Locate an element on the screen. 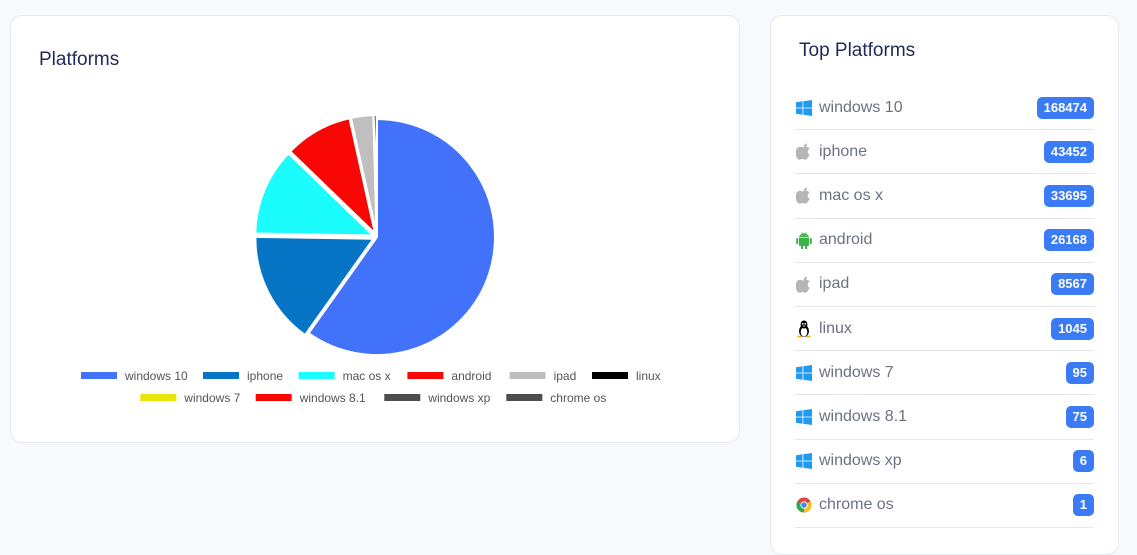 The width and height of the screenshot is (1137, 555). platform-count-badge: 1 is located at coordinates (1083, 505).